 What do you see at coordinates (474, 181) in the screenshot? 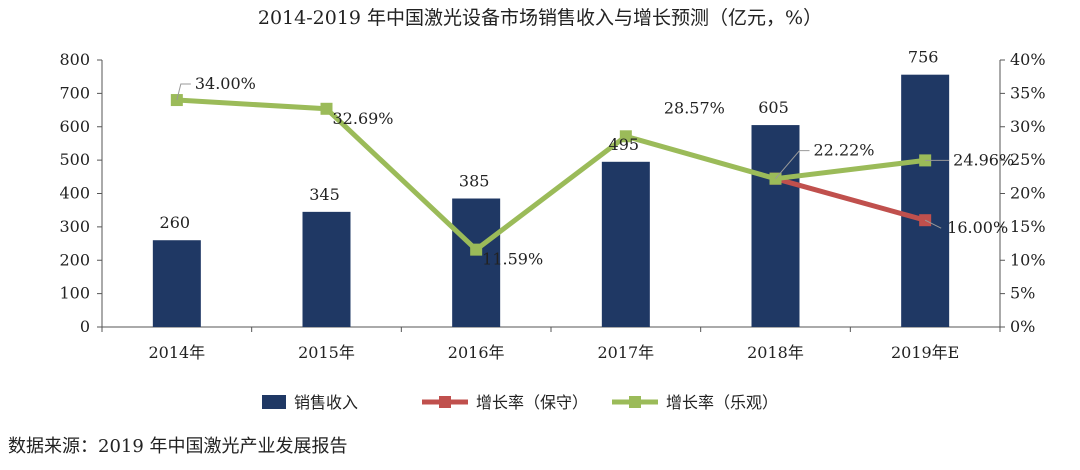
I see `bar-value-label: 385` at bounding box center [474, 181].